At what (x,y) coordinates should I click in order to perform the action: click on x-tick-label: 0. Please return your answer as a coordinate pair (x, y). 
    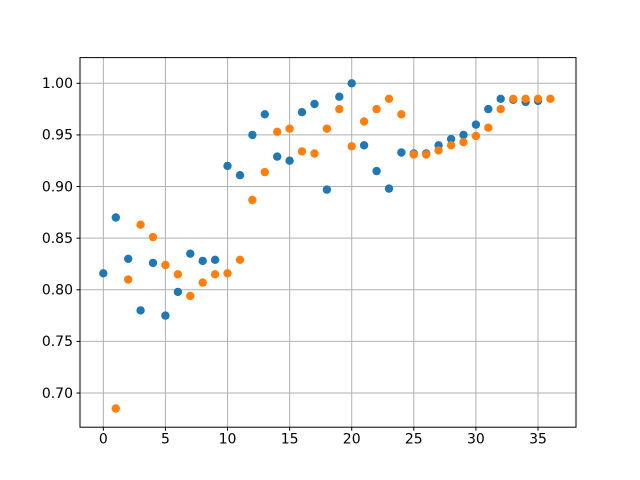
    Looking at the image, I should click on (103, 440).